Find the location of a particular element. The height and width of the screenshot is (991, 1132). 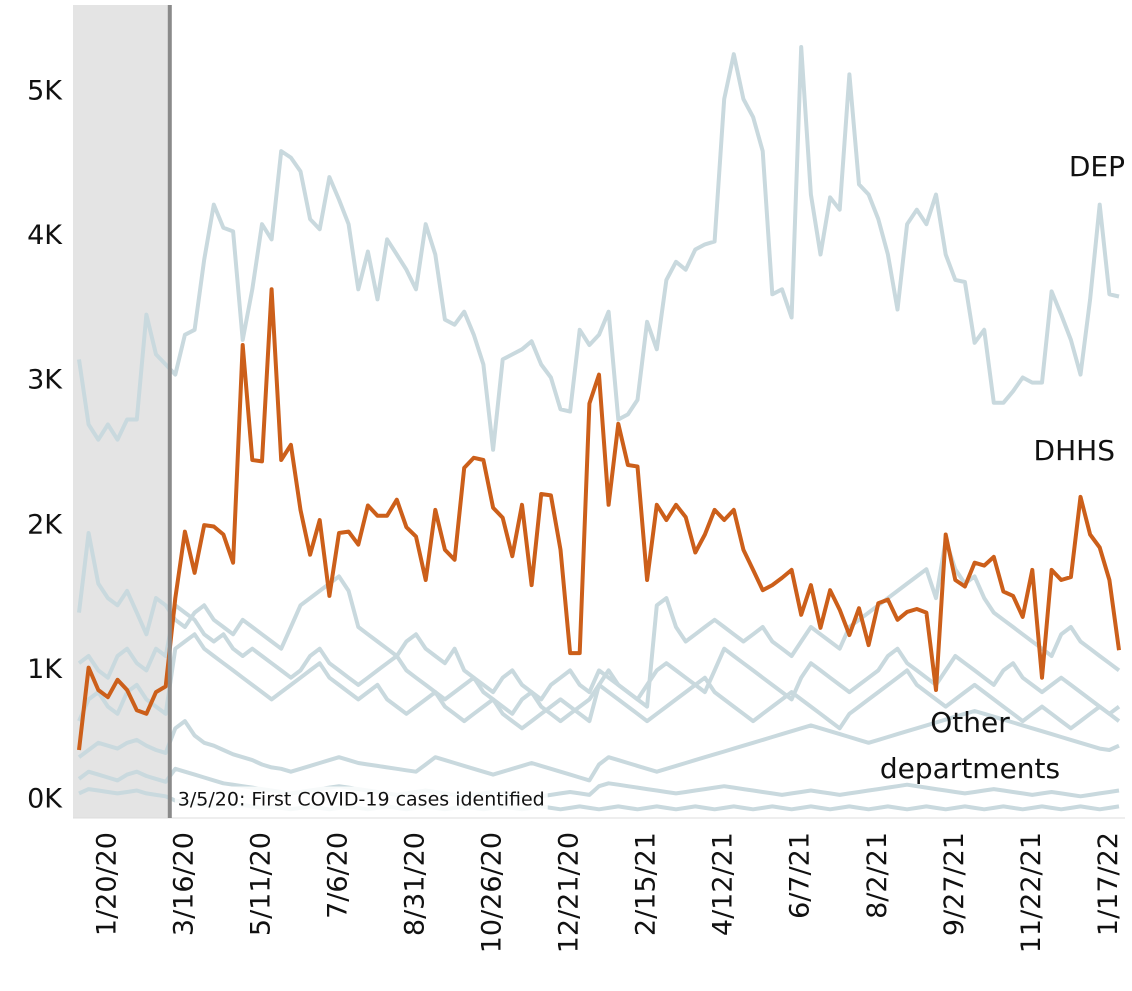

x-tick-label: 2/15/21 is located at coordinates (646, 884).